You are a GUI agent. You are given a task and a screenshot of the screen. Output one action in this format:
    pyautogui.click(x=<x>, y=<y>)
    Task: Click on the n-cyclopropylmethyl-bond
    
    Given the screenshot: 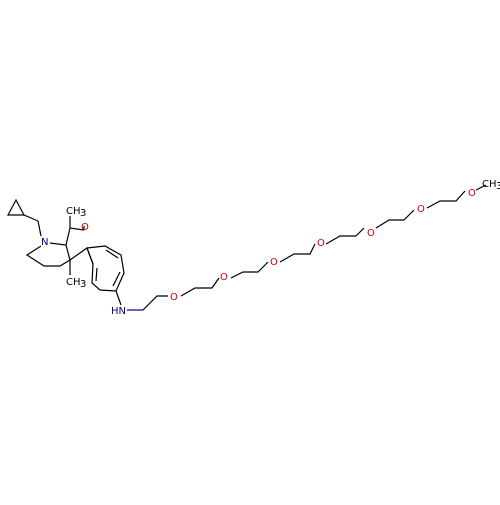 What is the action you would take?
    pyautogui.click(x=39, y=228)
    